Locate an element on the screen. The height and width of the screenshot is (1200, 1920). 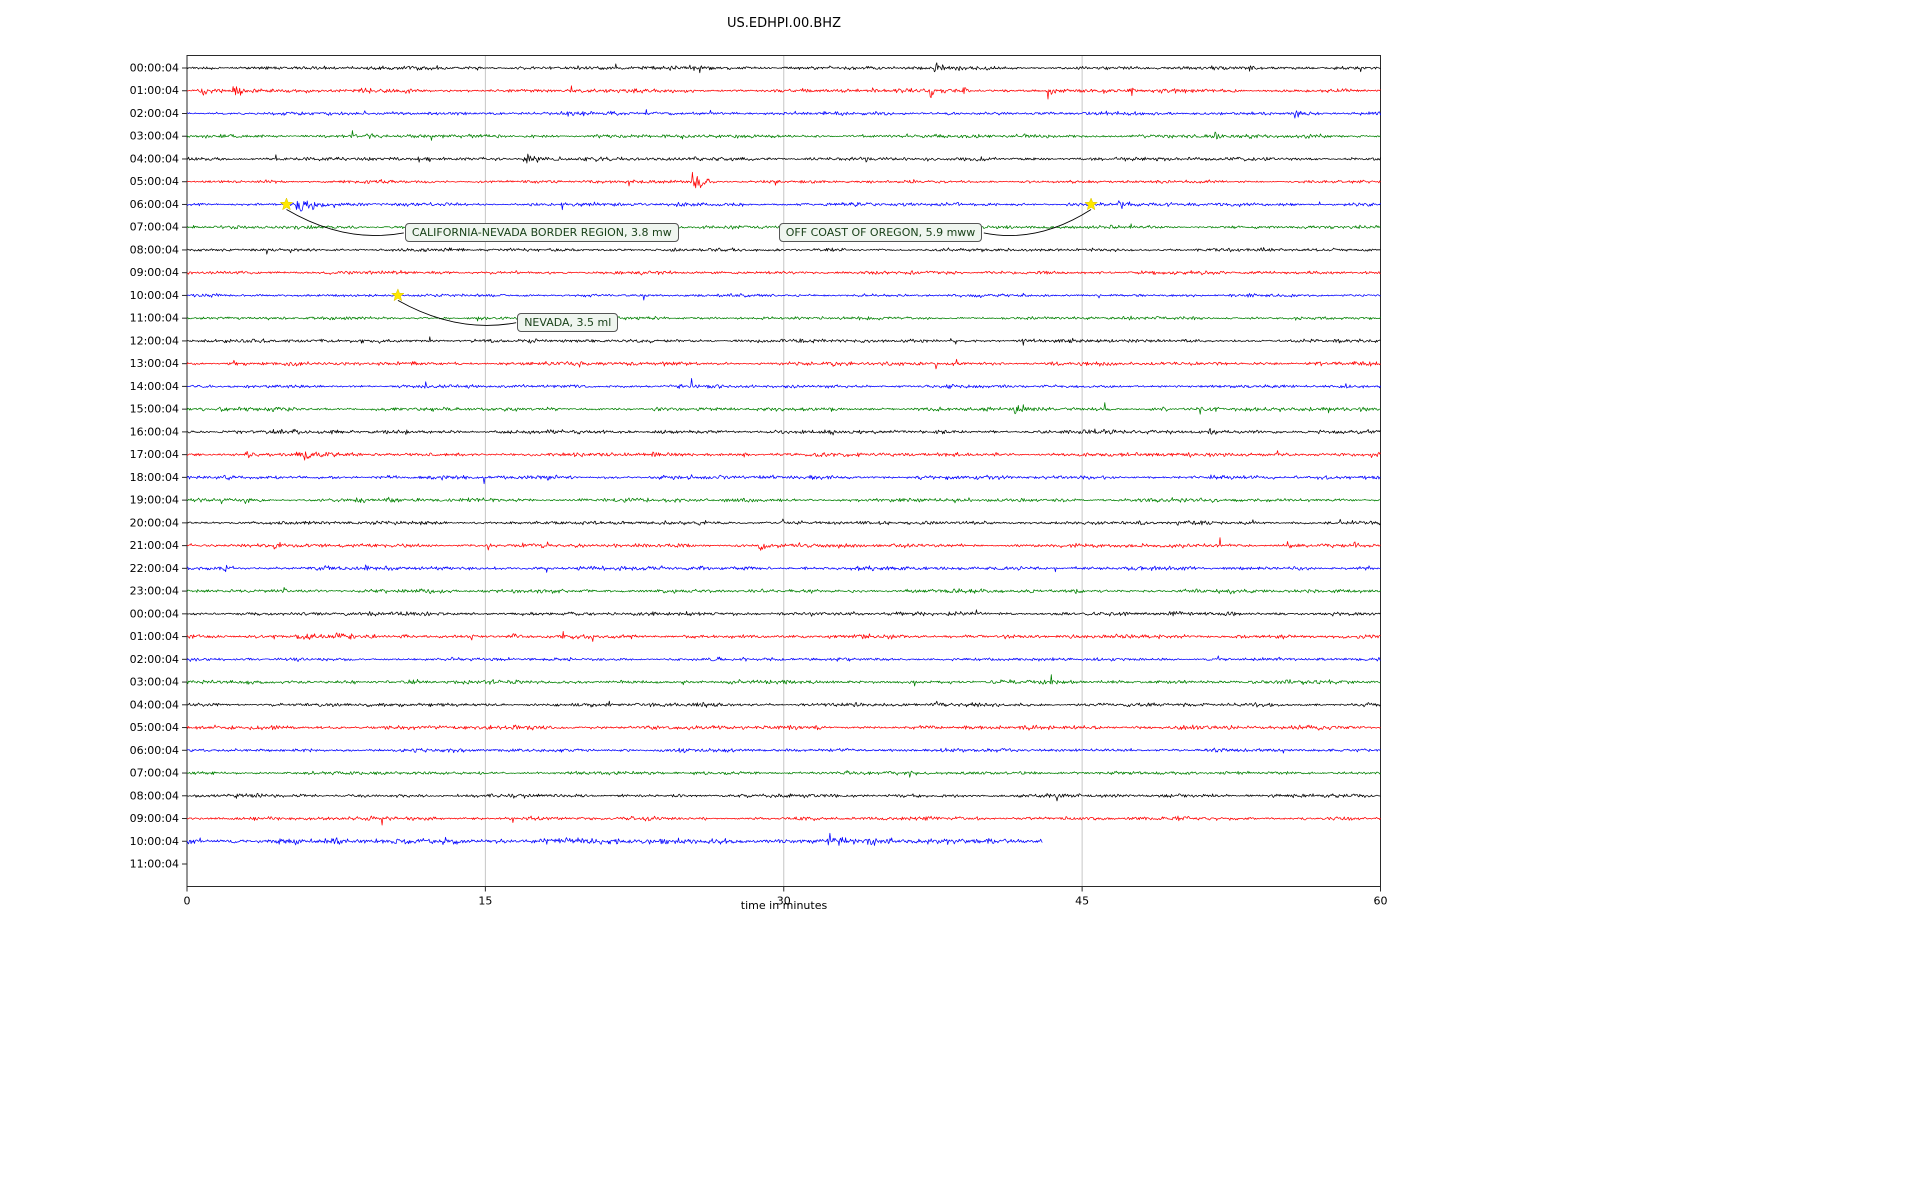
row-time-label: 14:00:04 is located at coordinates (154, 386).